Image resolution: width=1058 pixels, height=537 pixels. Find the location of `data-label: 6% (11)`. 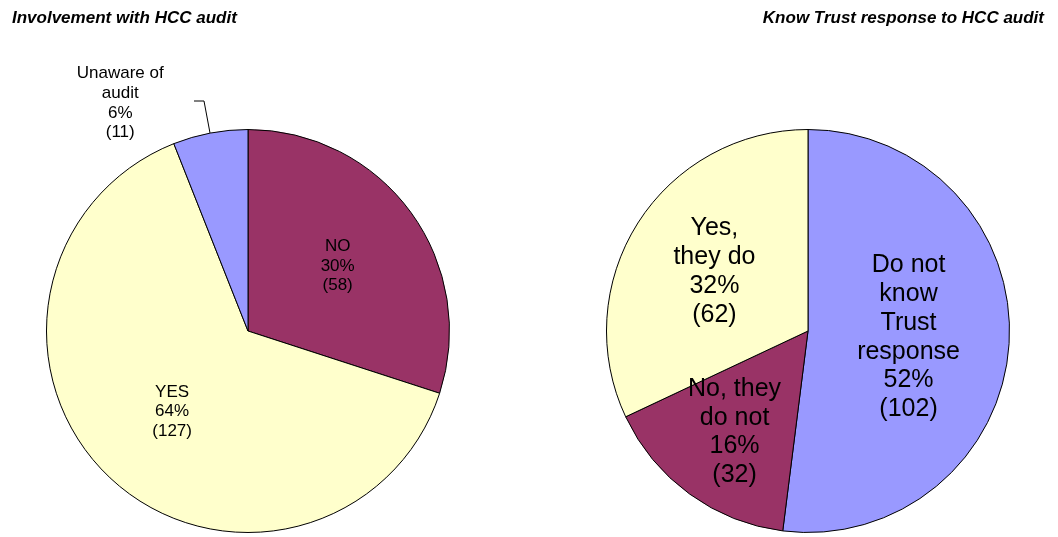

data-label: 6% (11) is located at coordinates (120, 122).